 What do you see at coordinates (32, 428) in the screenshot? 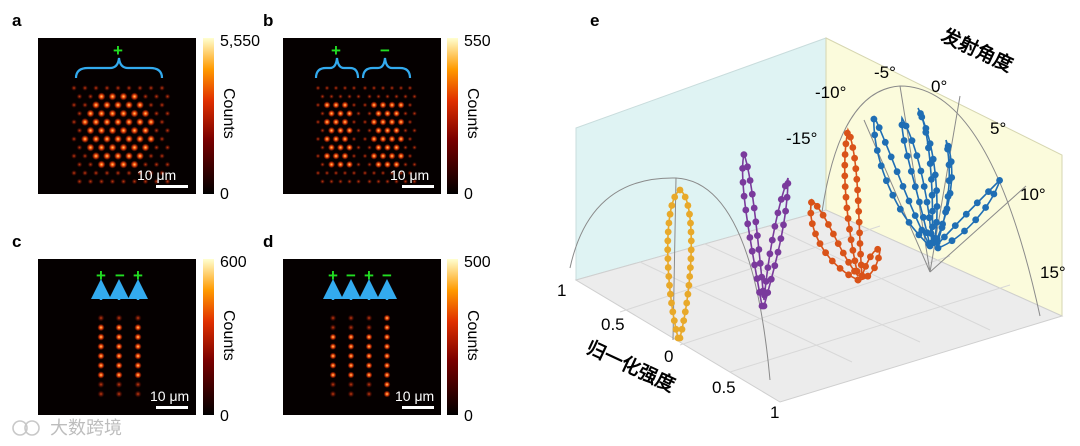
I see `logo-icon` at bounding box center [32, 428].